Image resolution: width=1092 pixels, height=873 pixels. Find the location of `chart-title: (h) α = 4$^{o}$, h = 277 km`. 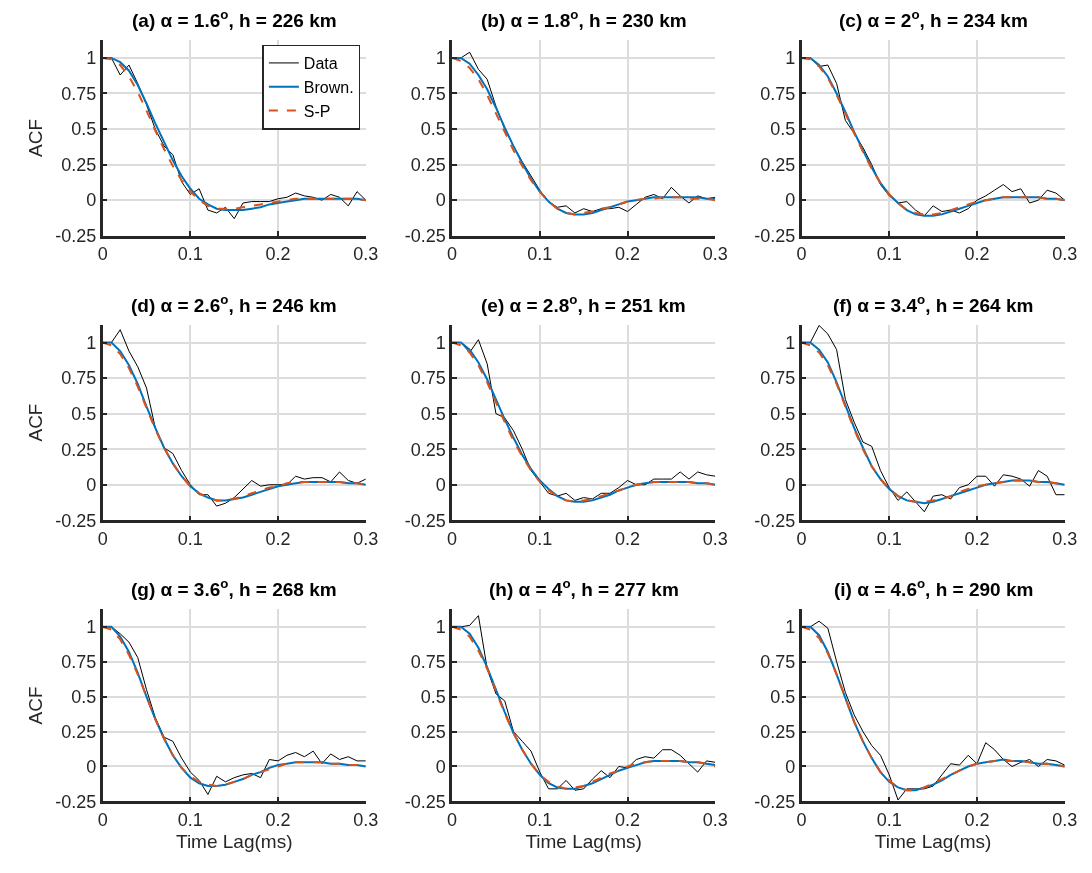

chart-title: (h) α = 4$^{o}$, h = 277 km is located at coordinates (584, 588).